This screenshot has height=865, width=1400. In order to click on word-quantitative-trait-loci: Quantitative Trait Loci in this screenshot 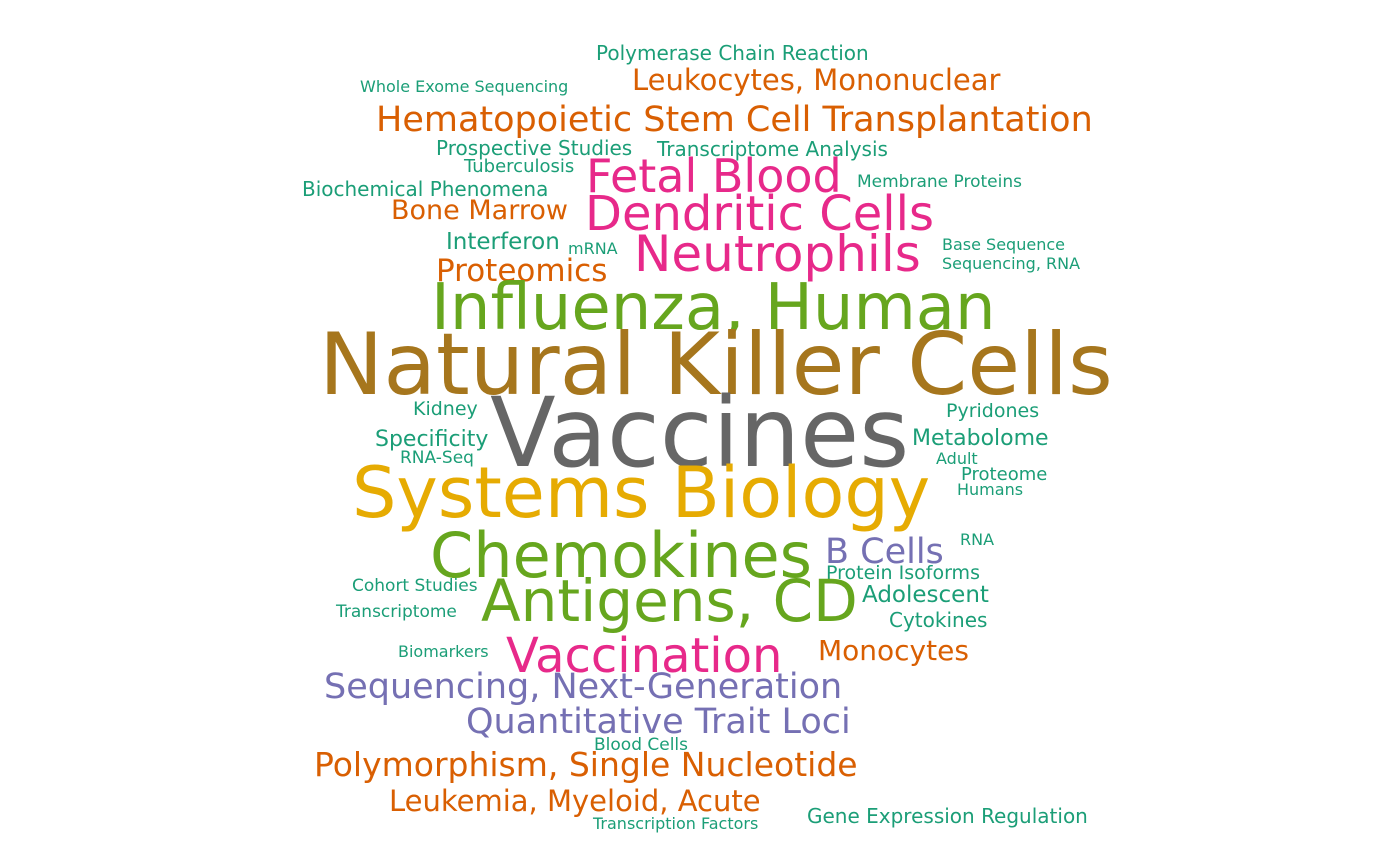, I will do `click(658, 722)`.